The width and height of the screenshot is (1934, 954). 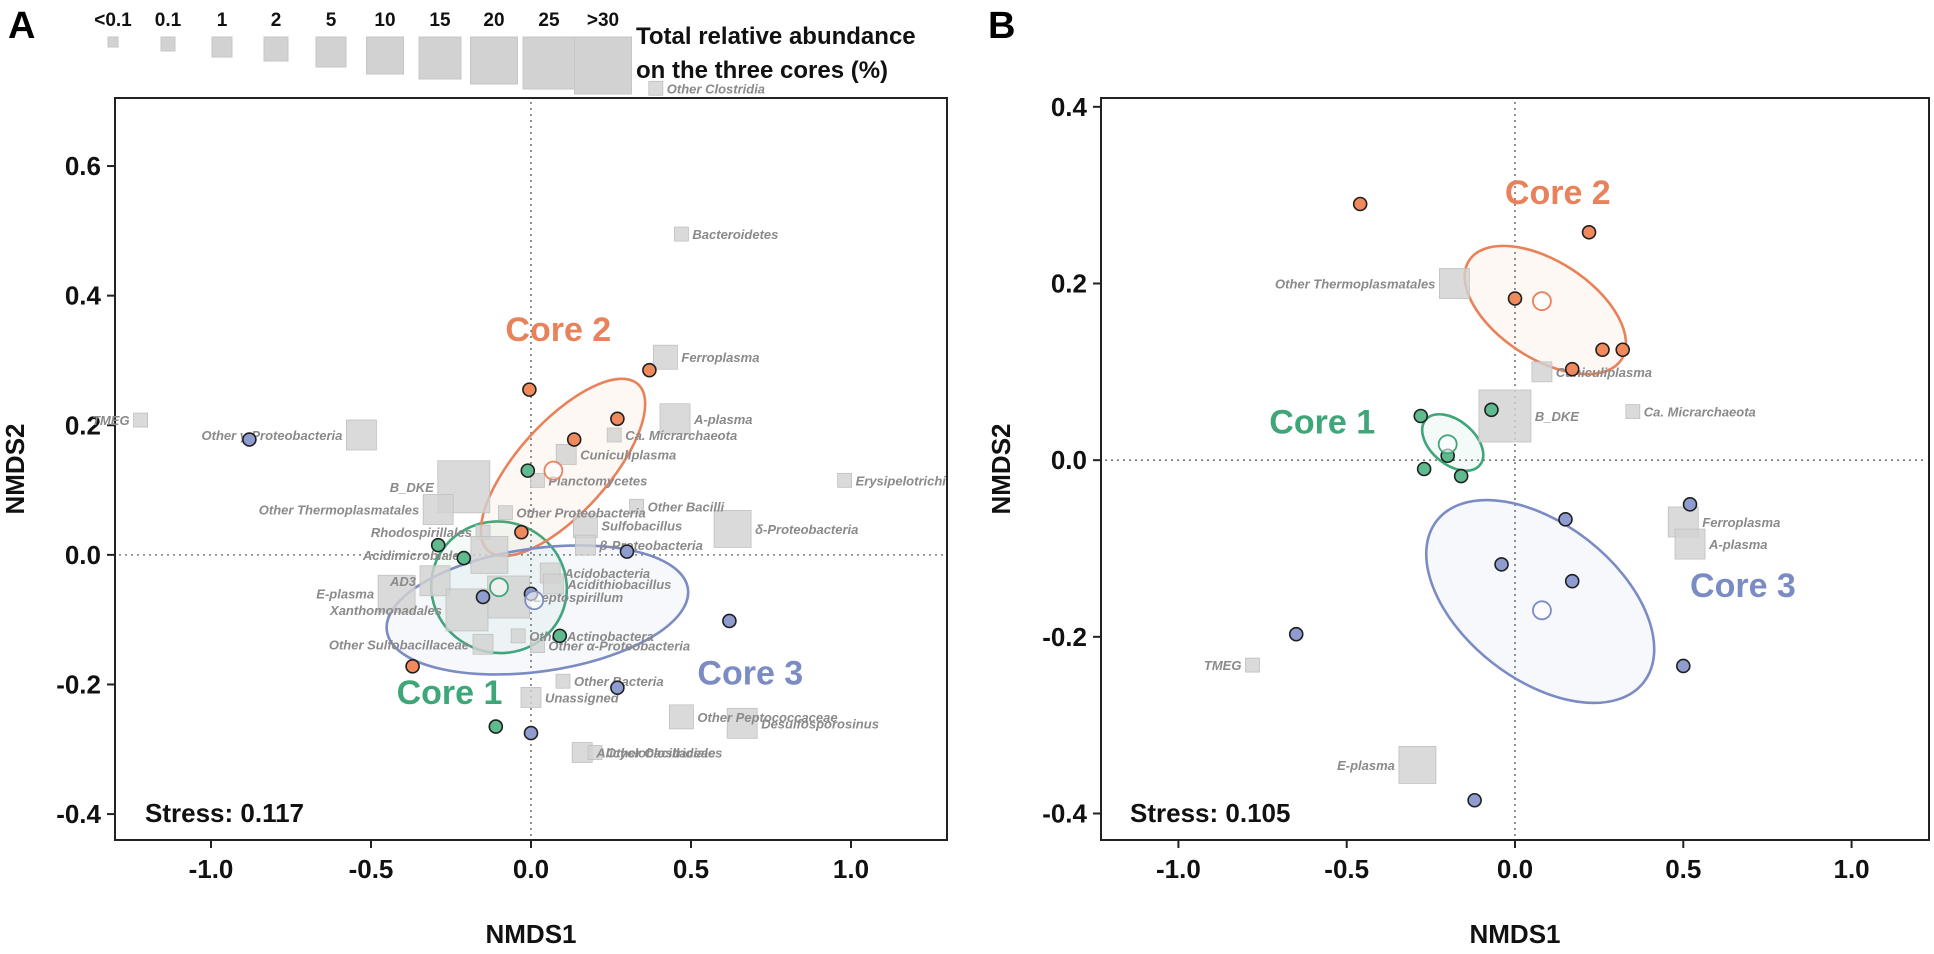 I want to click on taxon-box-bacteroidetes, so click(x=681, y=234).